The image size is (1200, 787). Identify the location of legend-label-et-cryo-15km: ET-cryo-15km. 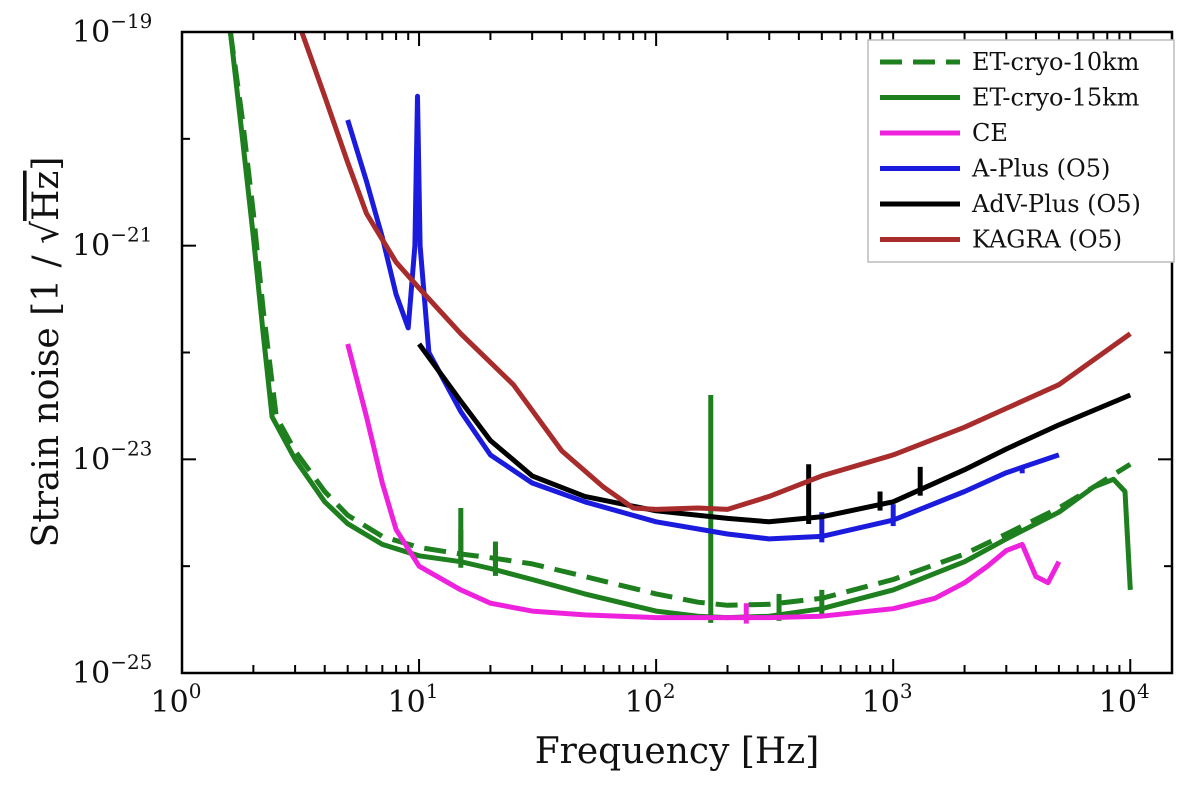
(1056, 98).